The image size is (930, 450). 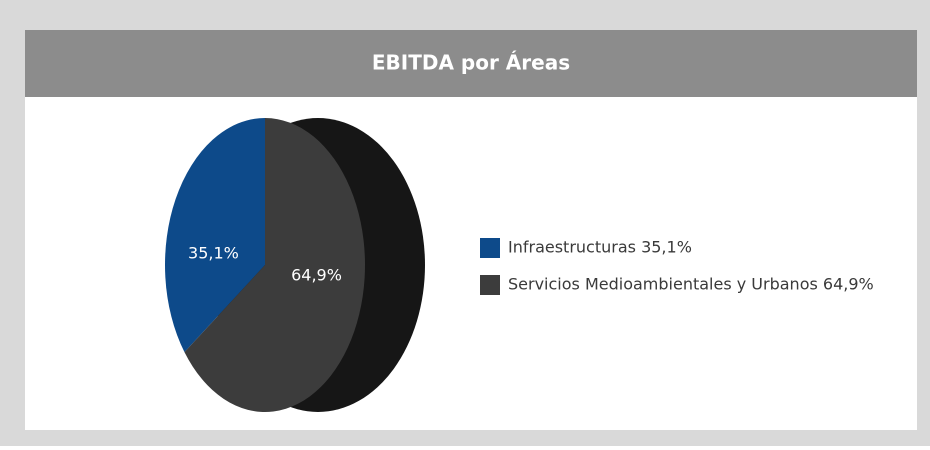 What do you see at coordinates (213, 253) in the screenshot?
I see `slice-label: 35,1%` at bounding box center [213, 253].